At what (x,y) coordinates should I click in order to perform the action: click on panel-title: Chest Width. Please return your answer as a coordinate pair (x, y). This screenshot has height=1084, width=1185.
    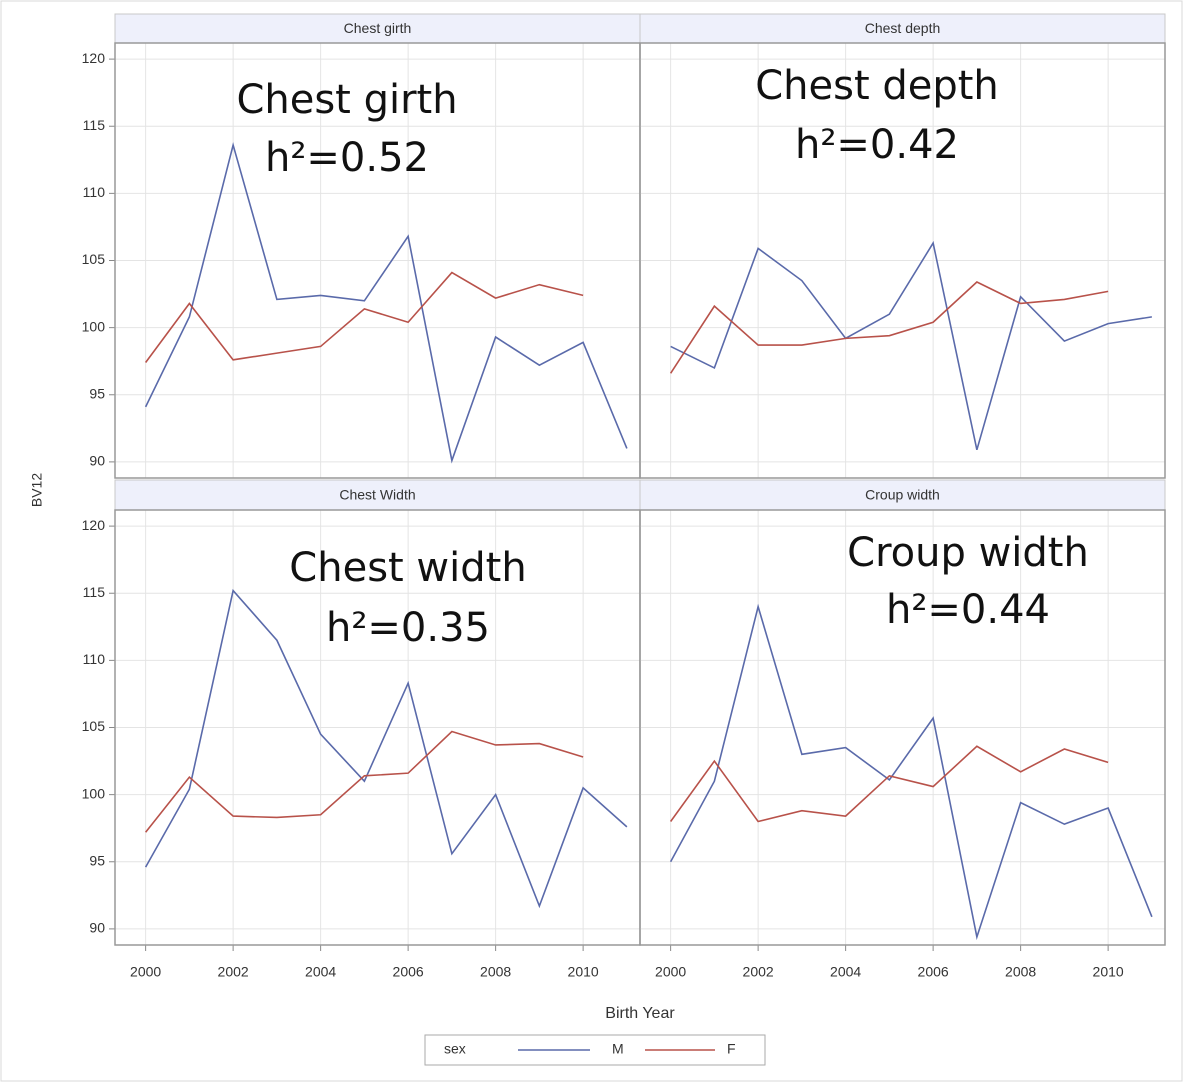
    Looking at the image, I should click on (377, 495).